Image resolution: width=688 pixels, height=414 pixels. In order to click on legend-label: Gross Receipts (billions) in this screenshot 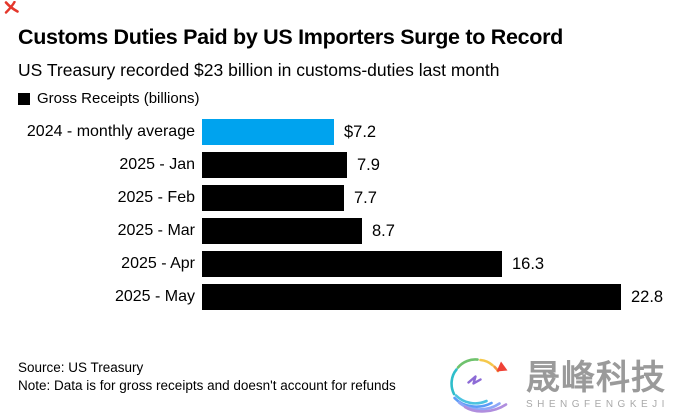, I will do `click(118, 98)`.